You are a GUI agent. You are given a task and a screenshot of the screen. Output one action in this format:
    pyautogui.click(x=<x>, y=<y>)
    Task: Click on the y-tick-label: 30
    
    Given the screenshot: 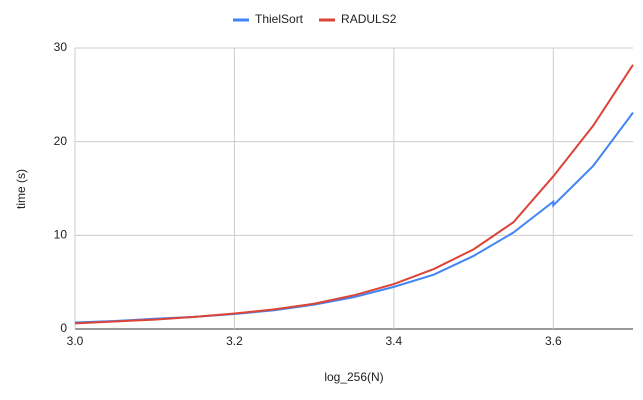 What is the action you would take?
    pyautogui.click(x=61, y=47)
    